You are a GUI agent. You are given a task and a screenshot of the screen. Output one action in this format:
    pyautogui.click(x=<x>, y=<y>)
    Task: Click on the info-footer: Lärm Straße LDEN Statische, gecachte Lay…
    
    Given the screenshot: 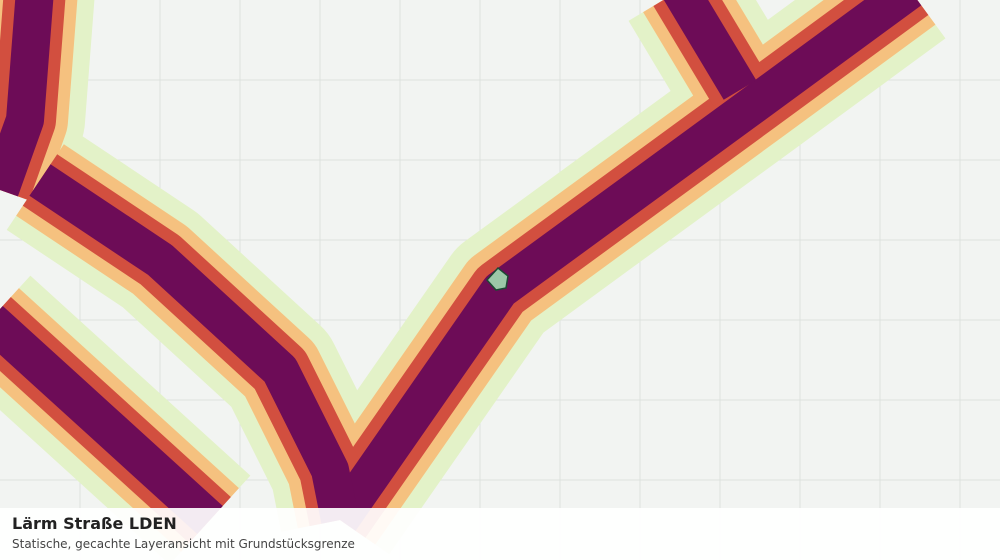 What is the action you would take?
    pyautogui.click(x=500, y=534)
    